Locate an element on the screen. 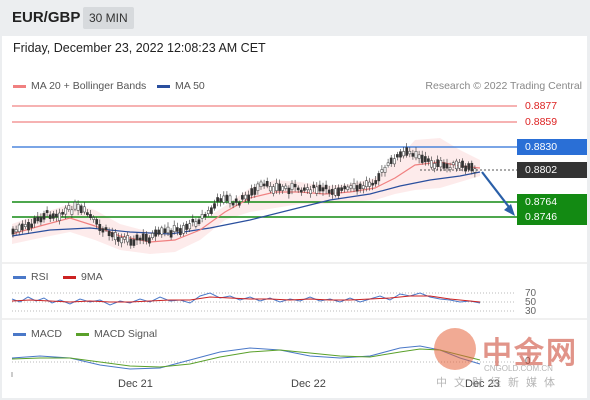 Image resolution: width=590 pixels, height=400 pixels. legend-macd: MACD is located at coordinates (37, 334).